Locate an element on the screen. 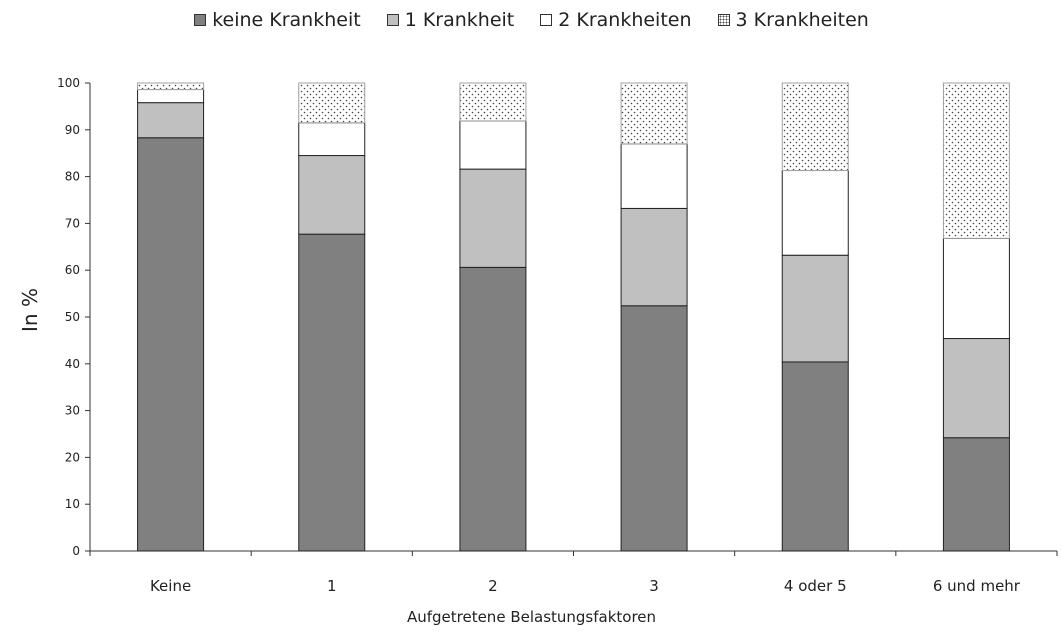  legend-swatch-dark-gray is located at coordinates (200, 20).